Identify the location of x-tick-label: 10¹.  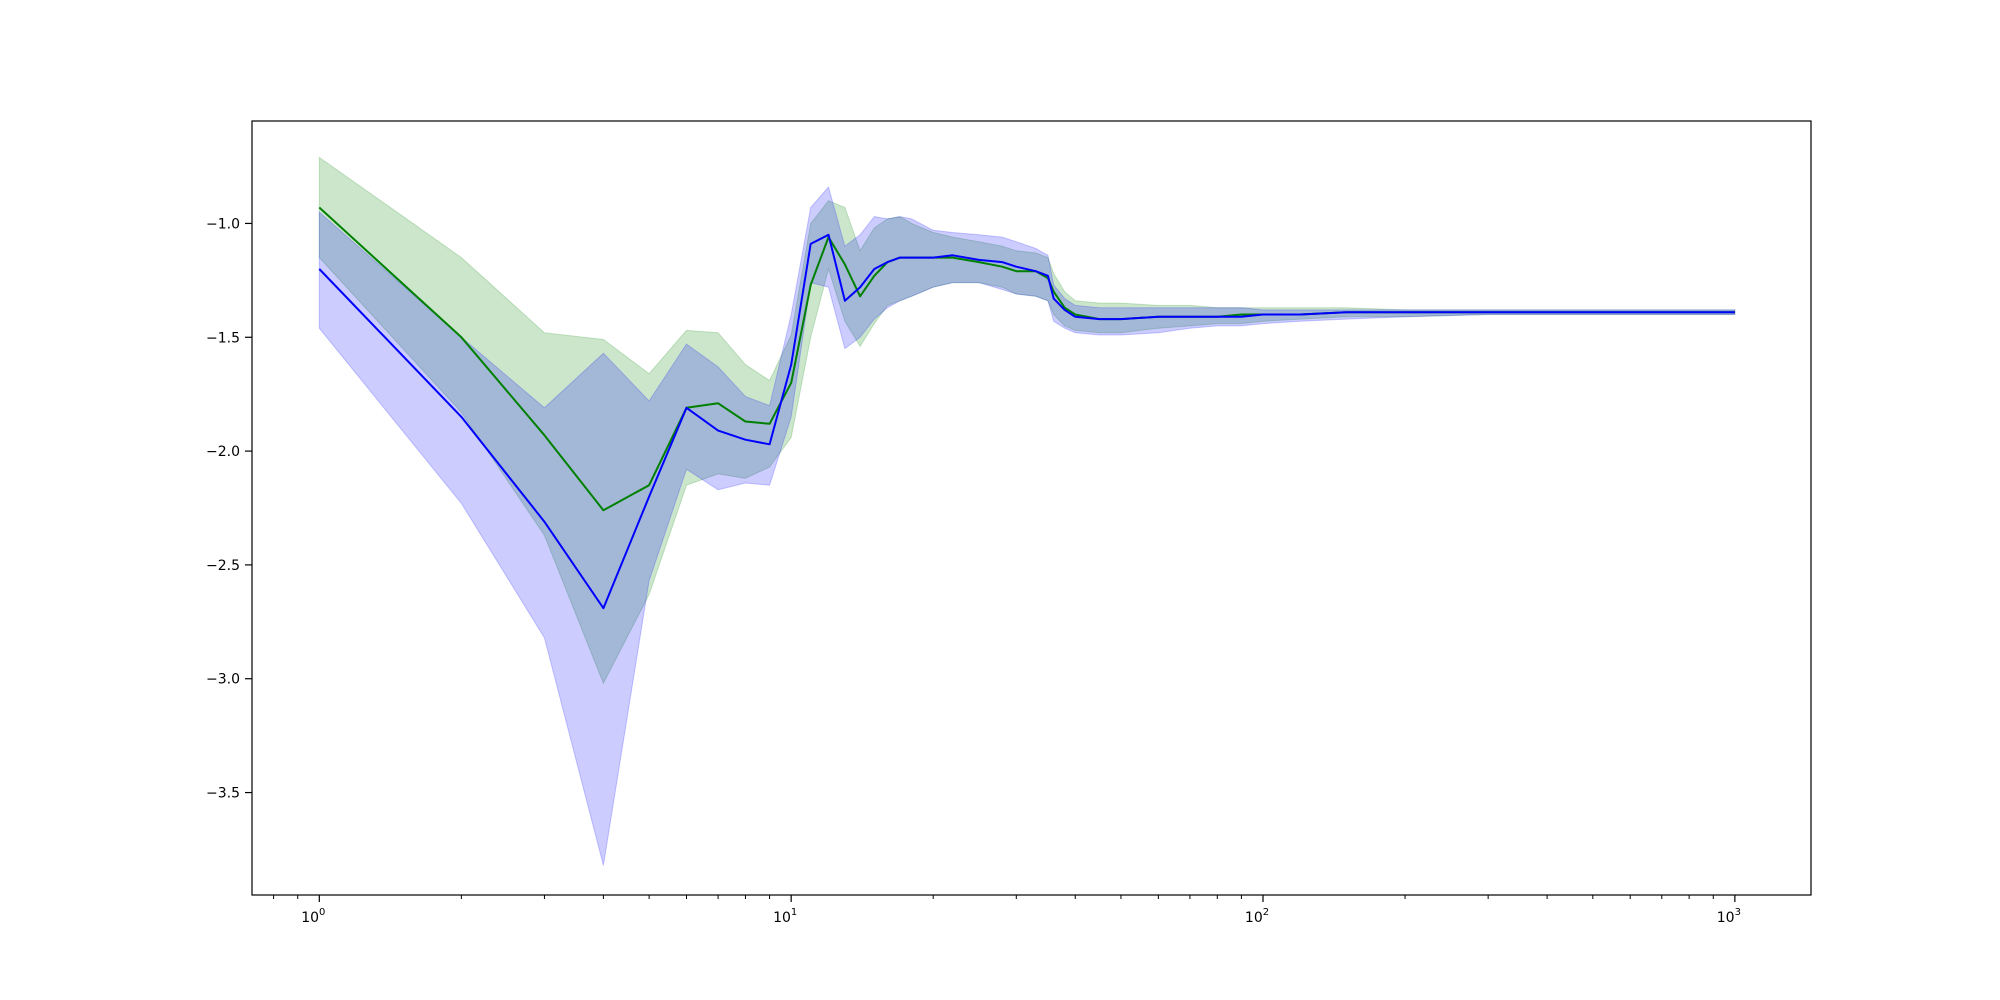
(785, 916).